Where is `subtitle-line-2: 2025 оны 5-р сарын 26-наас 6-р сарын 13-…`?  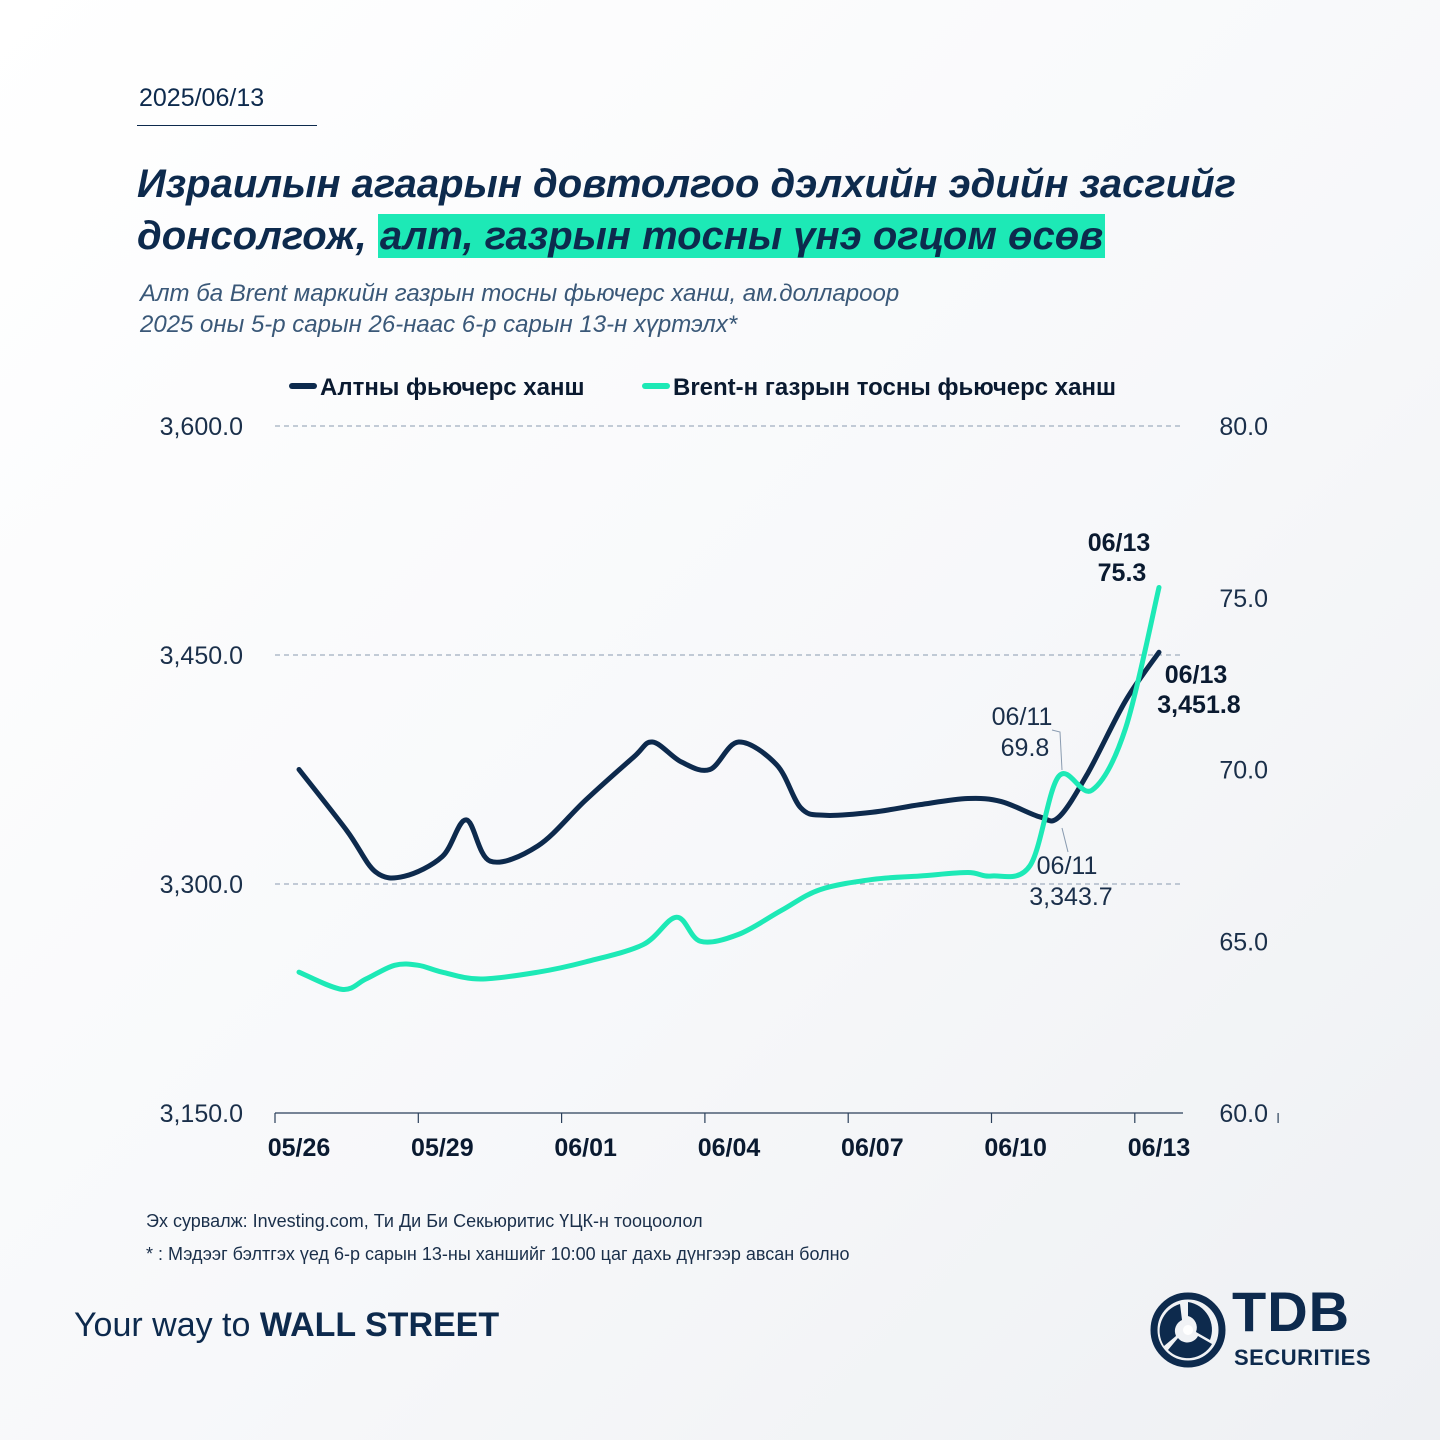 subtitle-line-2: 2025 оны 5-р сарын 26-наас 6-р сарын 13-… is located at coordinates (439, 324).